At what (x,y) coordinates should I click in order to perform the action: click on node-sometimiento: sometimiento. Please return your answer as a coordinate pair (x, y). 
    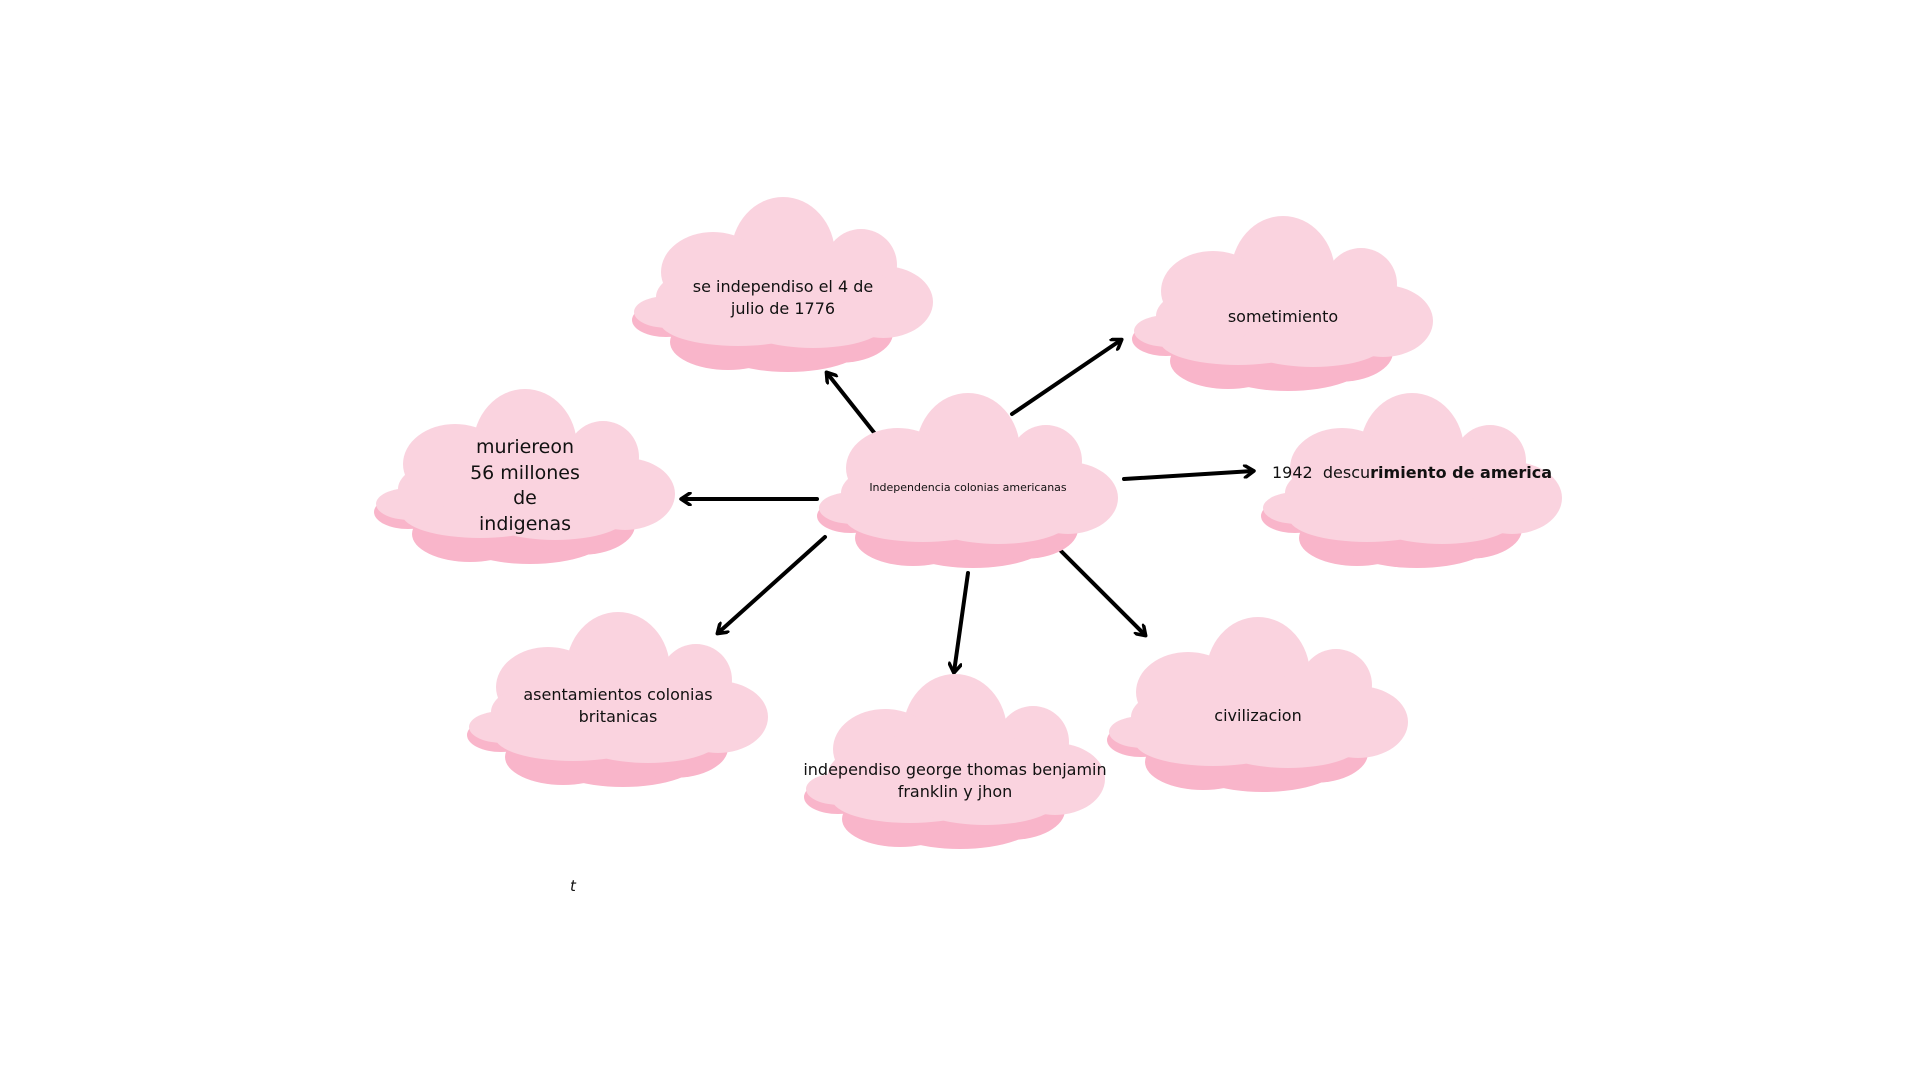
    Looking at the image, I should click on (1283, 303).